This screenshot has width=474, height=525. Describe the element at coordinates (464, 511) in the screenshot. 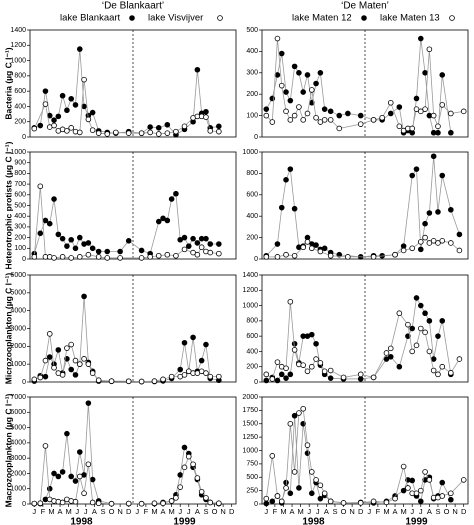

I see `x-tick-label: D` at that location.